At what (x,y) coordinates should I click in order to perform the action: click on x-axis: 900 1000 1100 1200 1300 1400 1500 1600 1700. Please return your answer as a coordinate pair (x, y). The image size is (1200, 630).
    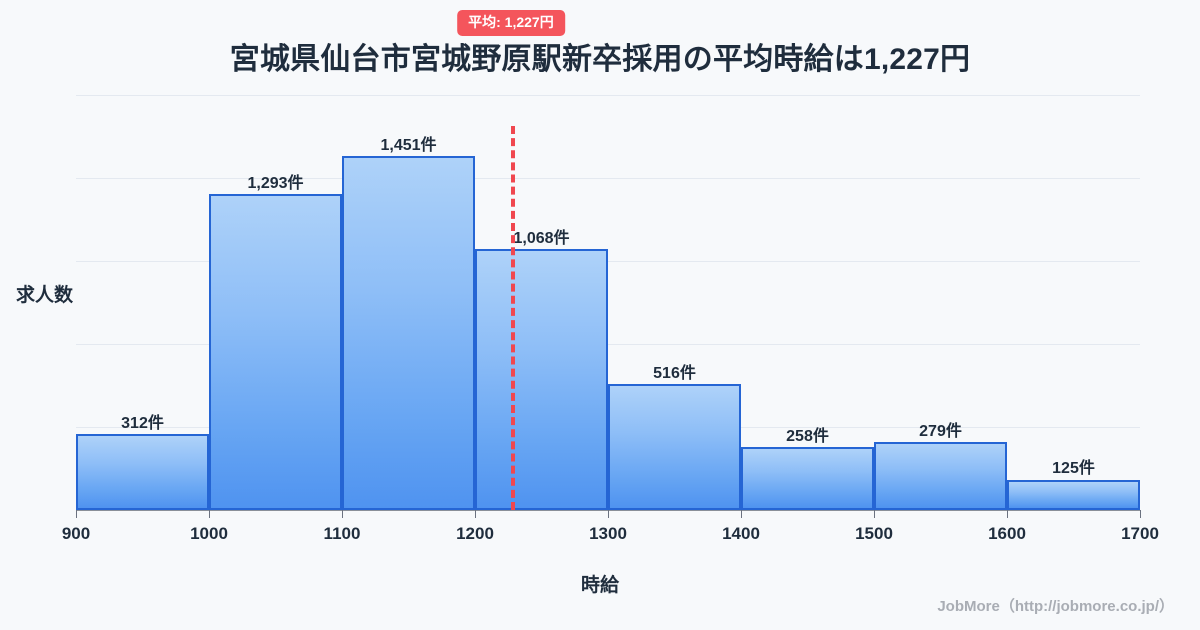
    Looking at the image, I should click on (610, 526).